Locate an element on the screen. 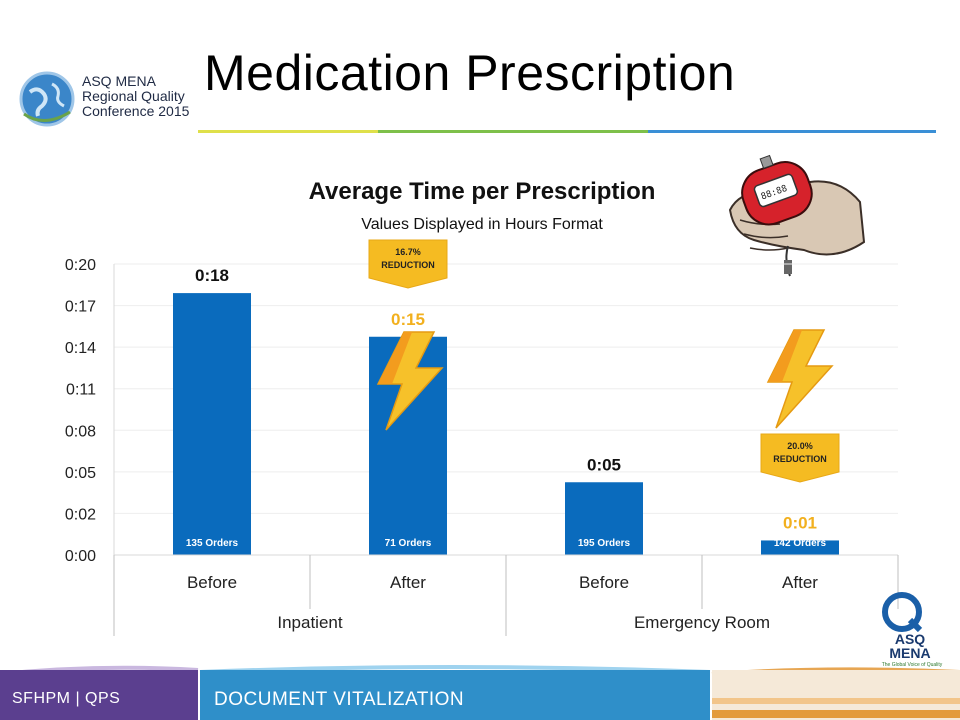 The height and width of the screenshot is (720, 960). asq-name: ASQ MENA is located at coordinates (910, 646).